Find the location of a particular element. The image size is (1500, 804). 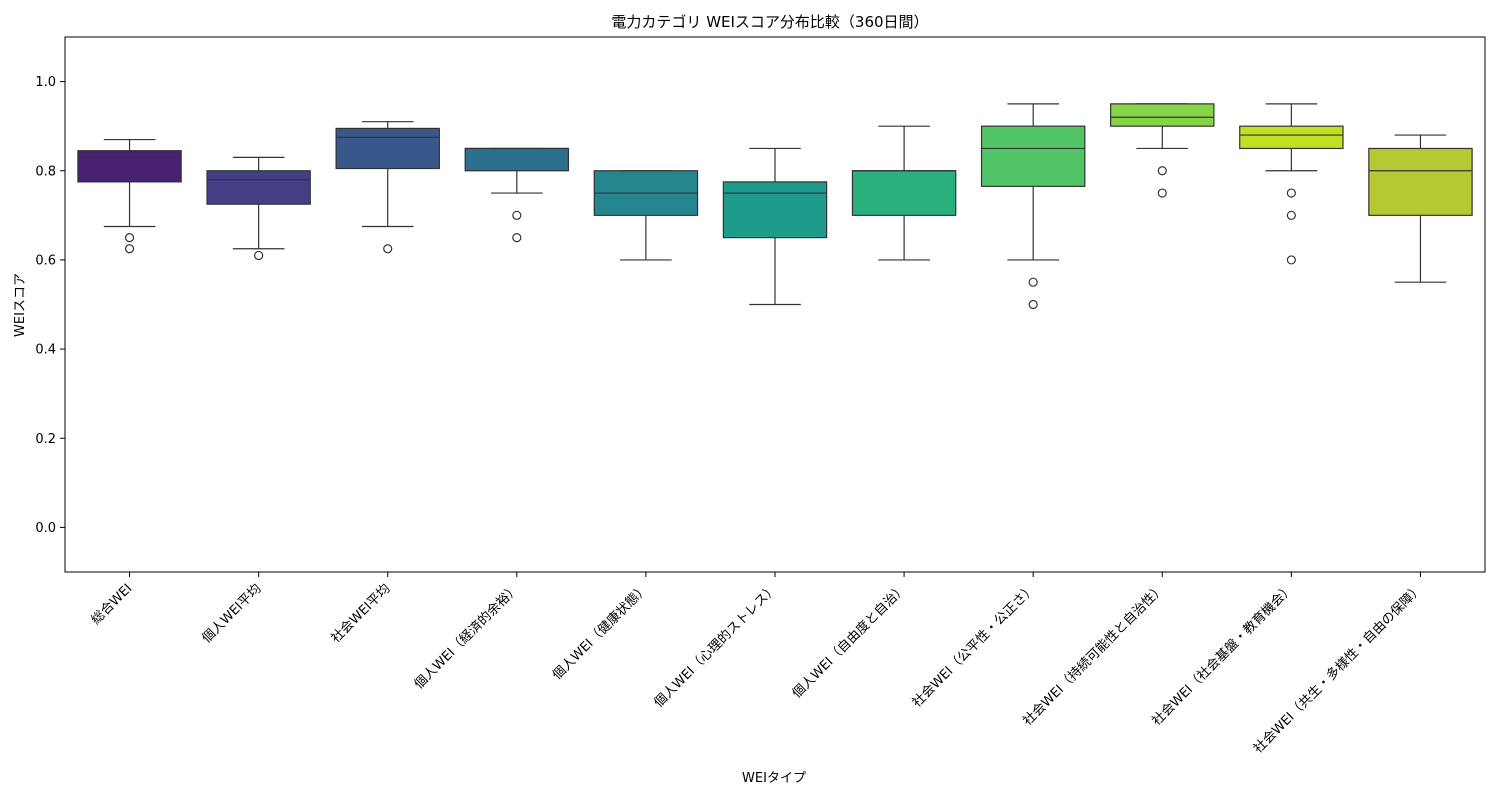

x-tick-label: 個人WEI（経済的余裕） is located at coordinates (467, 637).